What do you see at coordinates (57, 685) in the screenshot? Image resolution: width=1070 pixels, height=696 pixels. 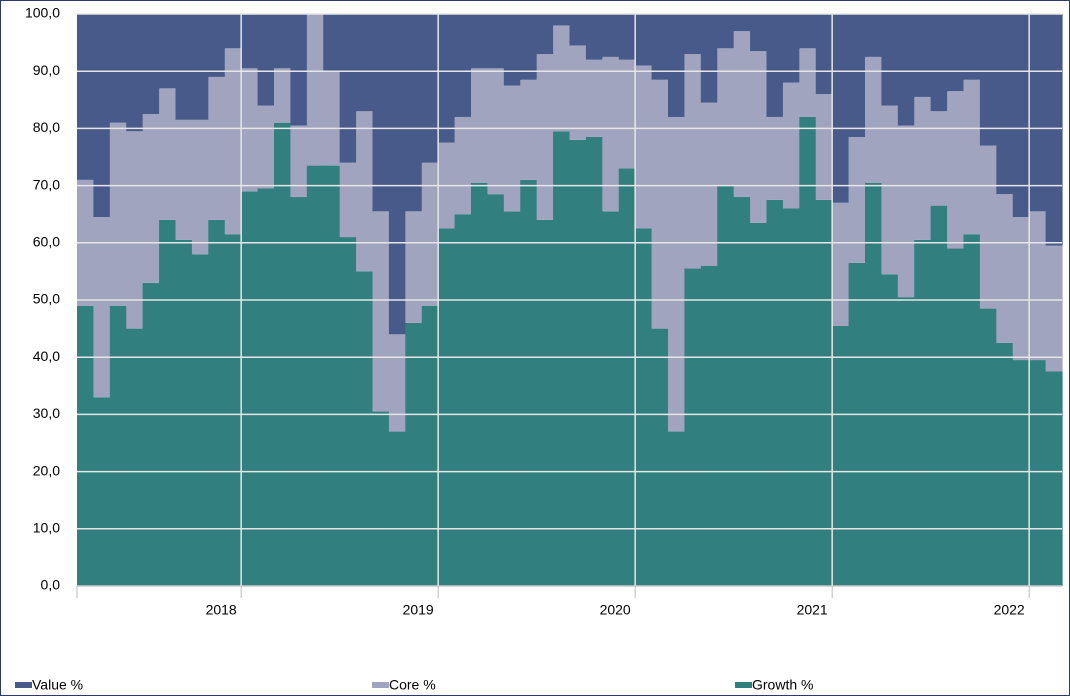 I see `legend-label: Value %` at bounding box center [57, 685].